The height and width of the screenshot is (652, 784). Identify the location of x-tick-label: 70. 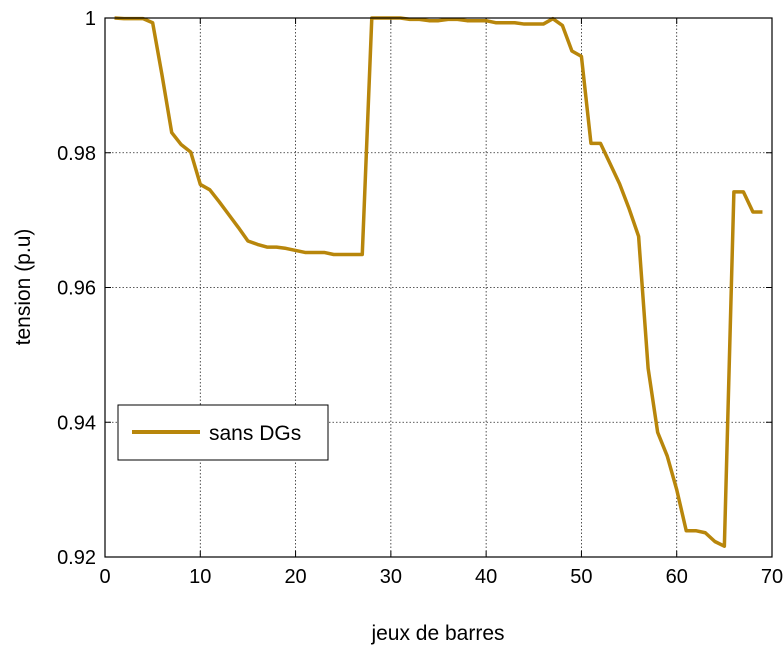
(772, 577).